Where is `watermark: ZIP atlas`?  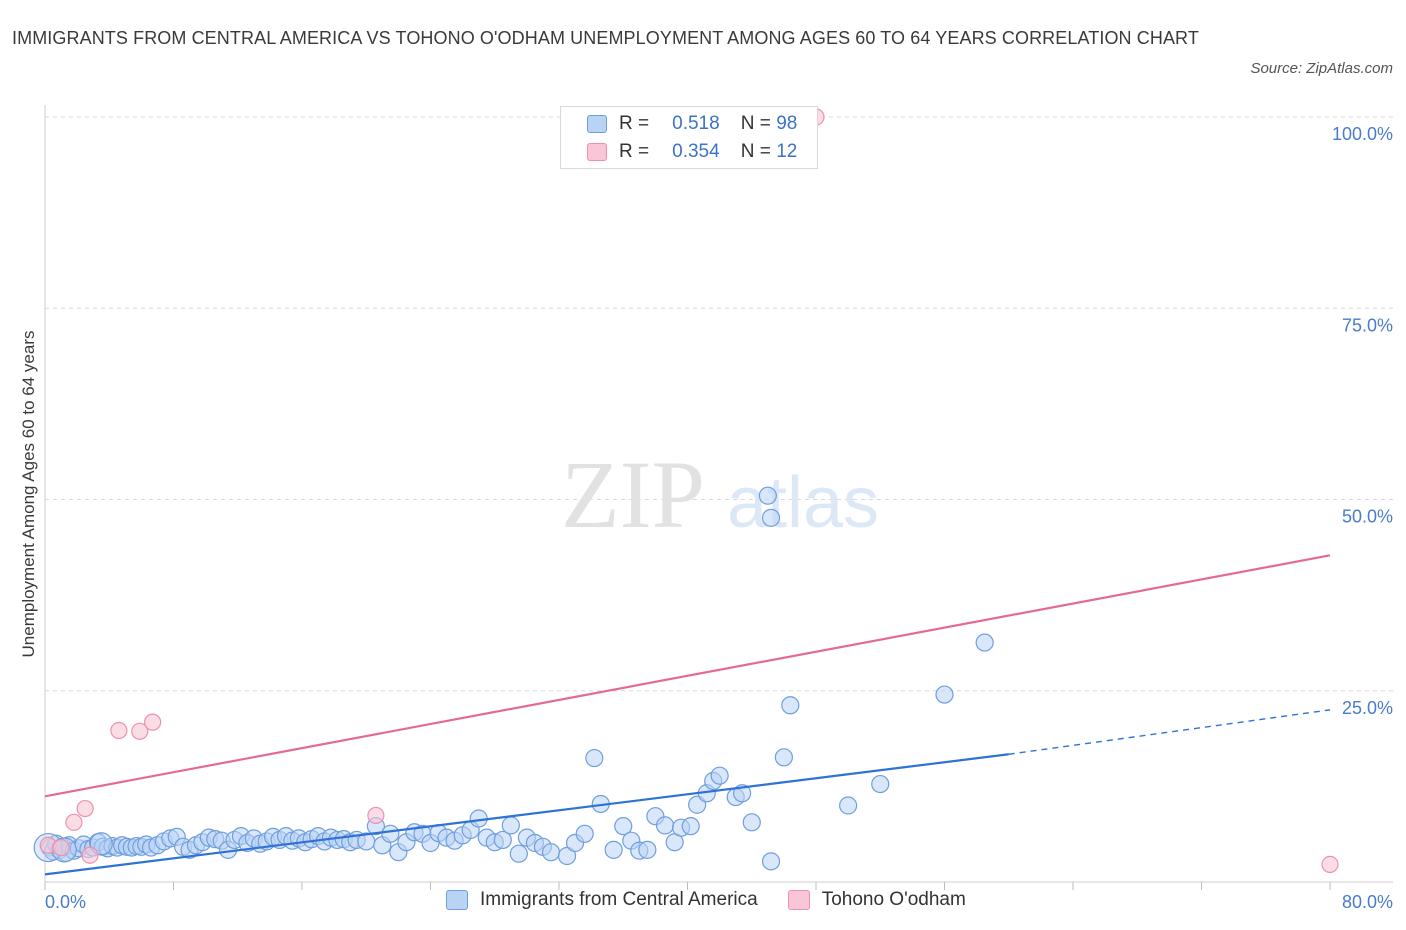 watermark: ZIP atlas is located at coordinates (720, 494).